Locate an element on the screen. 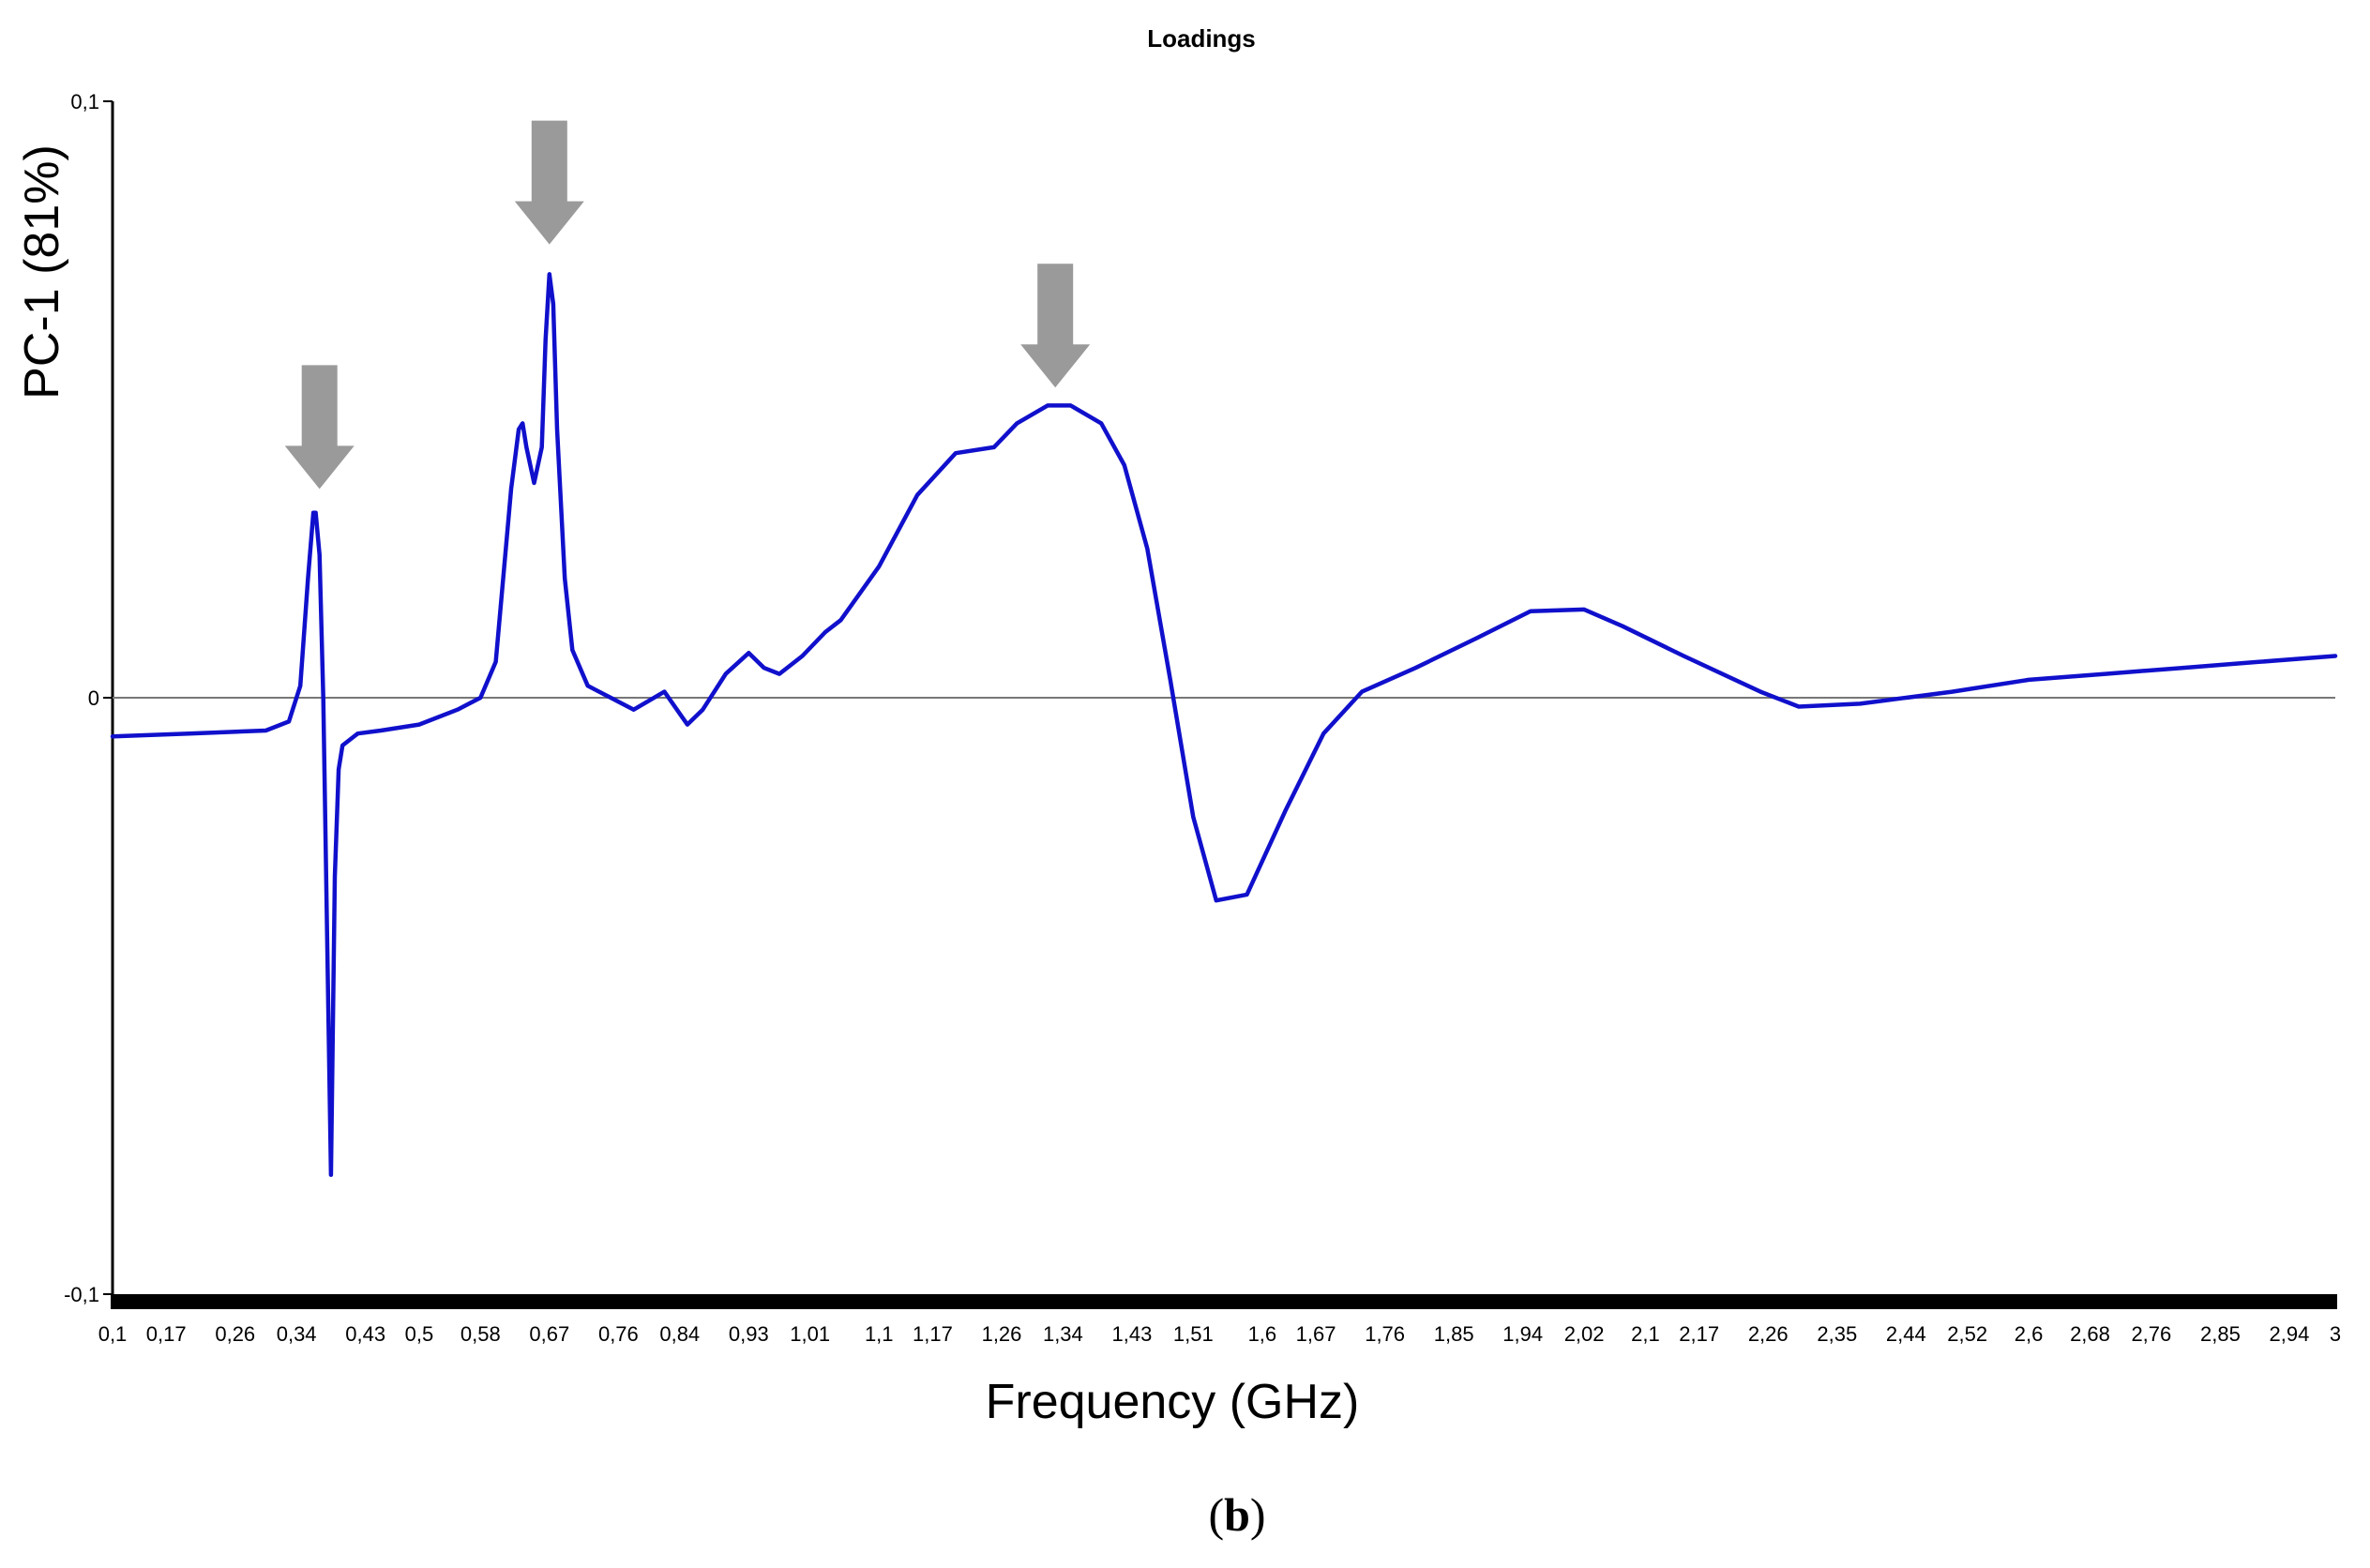 Image resolution: width=2370 pixels, height=1568 pixels. x-tick-label: 1,1 is located at coordinates (880, 1334).